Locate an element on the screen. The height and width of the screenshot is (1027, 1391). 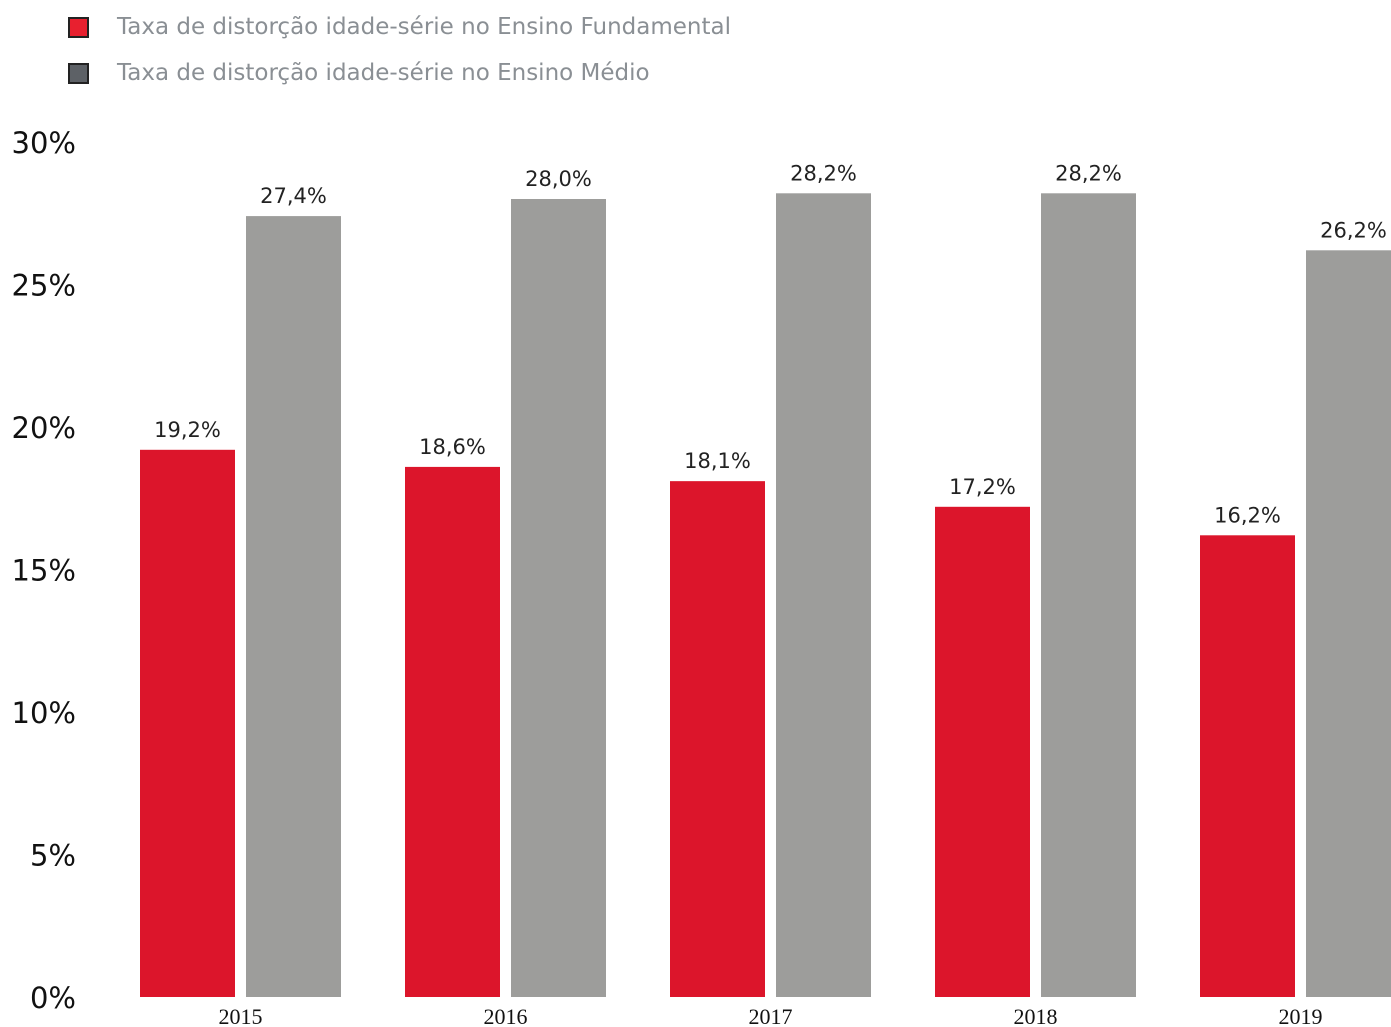
x-axis: 2015 2016 2017 2018 2019 is located at coordinates (771, 1015).